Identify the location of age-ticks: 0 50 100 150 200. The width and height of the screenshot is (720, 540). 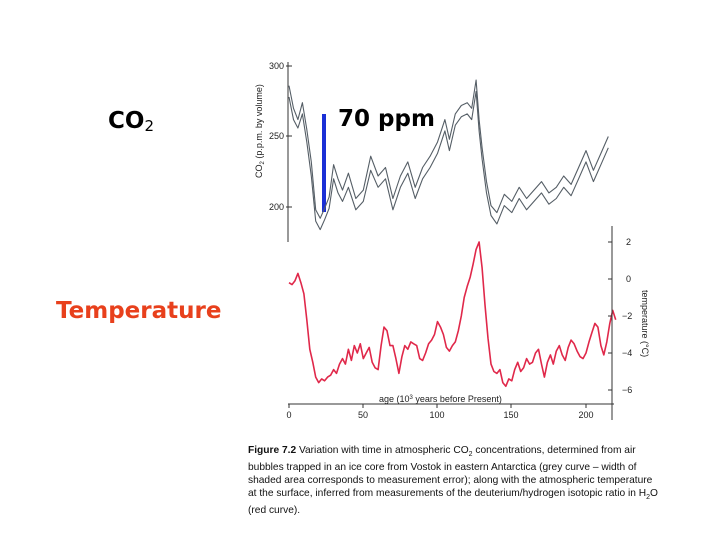
(440, 412).